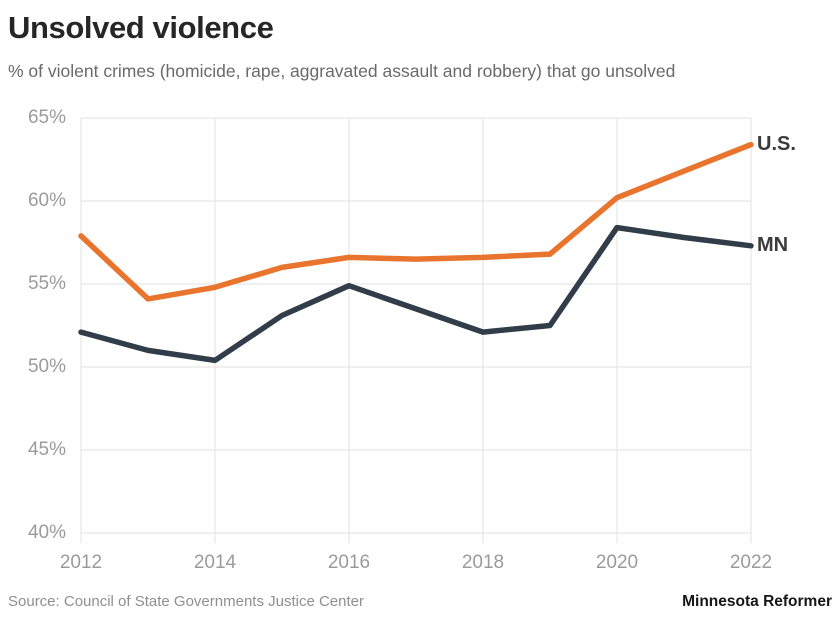 The height and width of the screenshot is (627, 840). What do you see at coordinates (776, 143) in the screenshot?
I see `series-label-us: U.S.` at bounding box center [776, 143].